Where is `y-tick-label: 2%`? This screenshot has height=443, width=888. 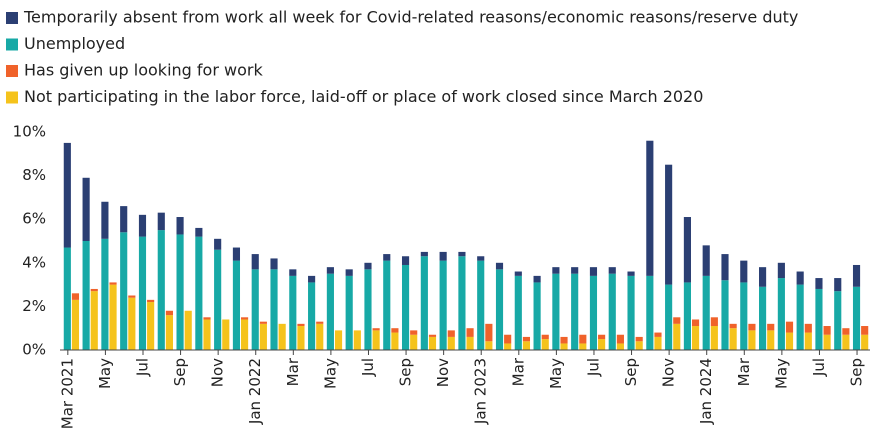
y-tick-label: 2% is located at coordinates (34, 306).